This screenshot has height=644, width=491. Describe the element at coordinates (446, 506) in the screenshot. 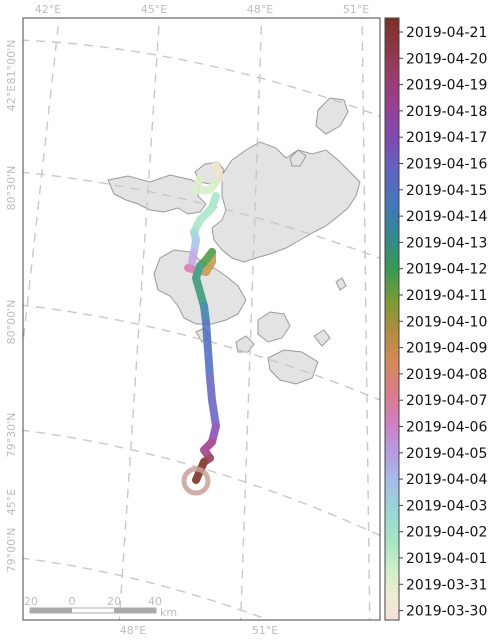

I see `colorbar-label: 2019-04-03` at that location.